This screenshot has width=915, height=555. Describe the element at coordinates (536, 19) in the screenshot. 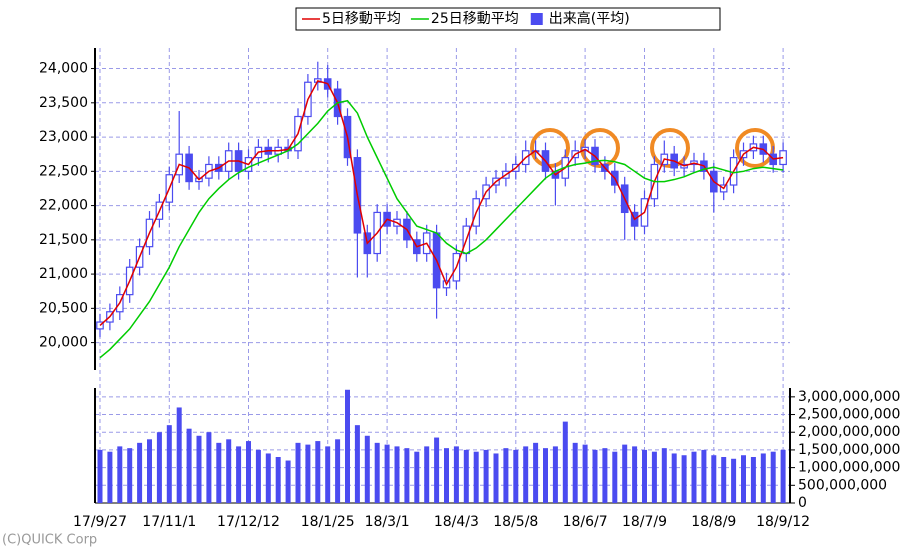

I see `legend-swatch` at that location.